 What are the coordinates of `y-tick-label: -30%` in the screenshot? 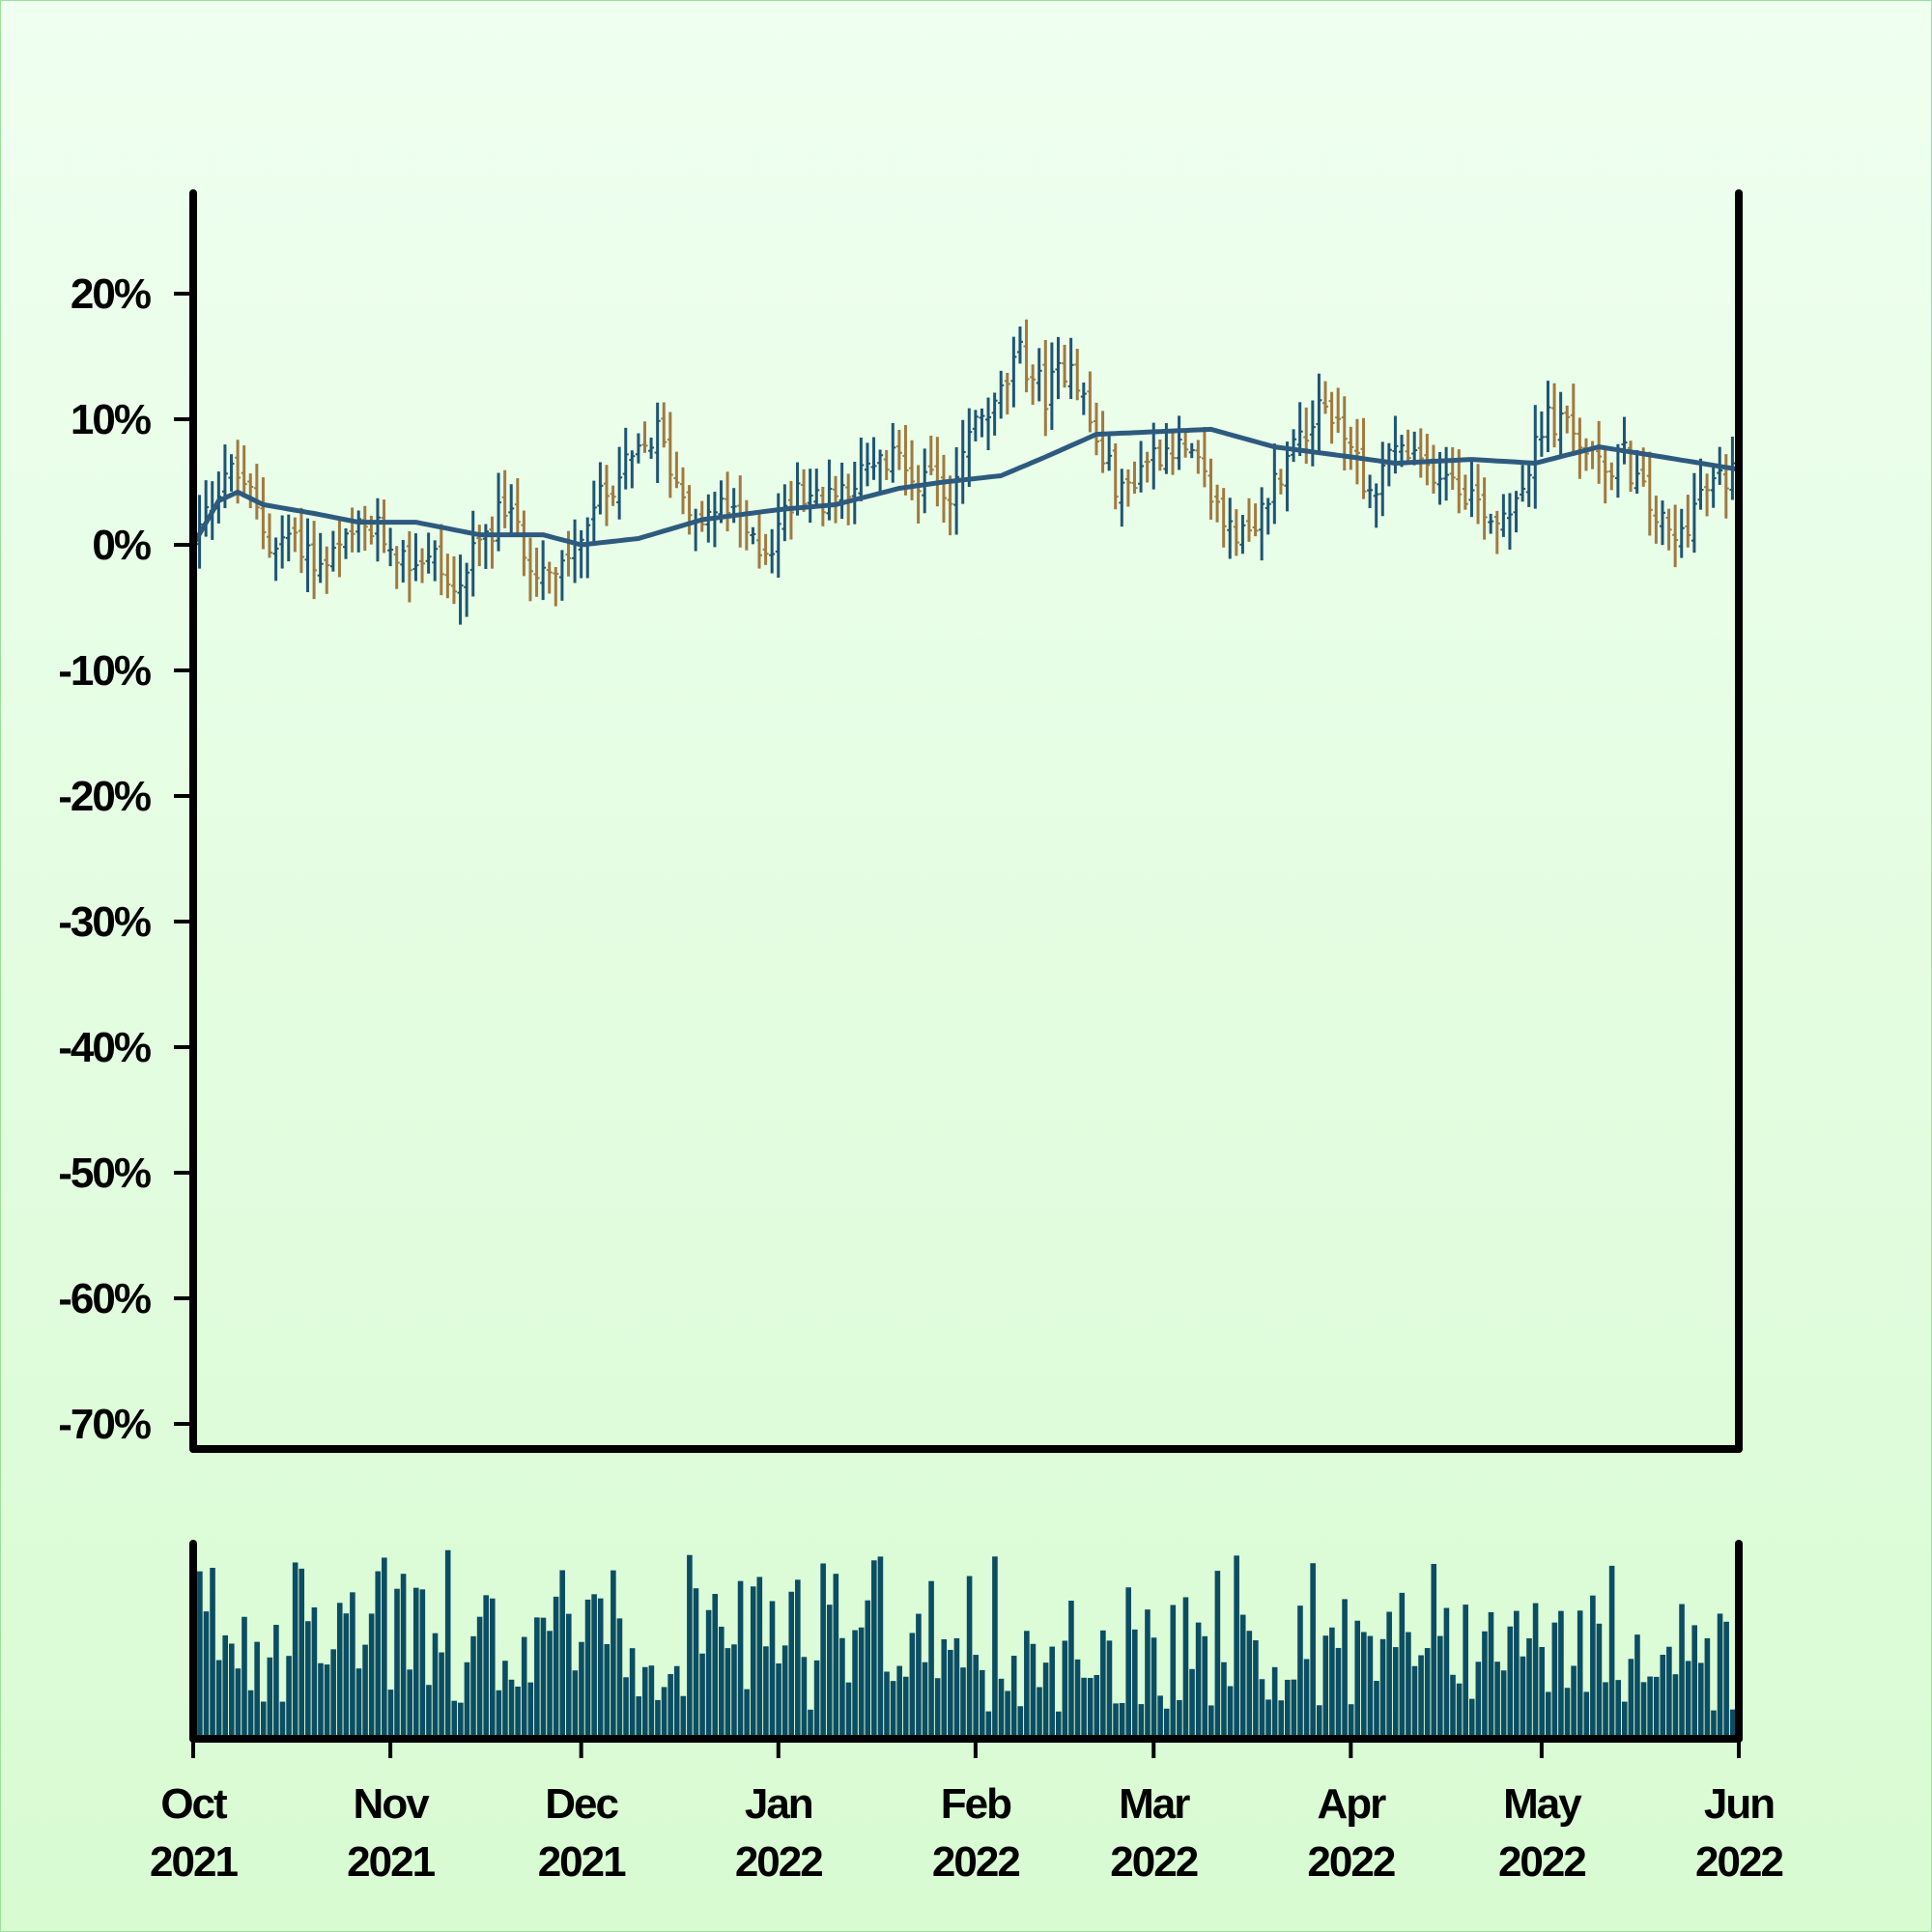 It's located at (104, 922).